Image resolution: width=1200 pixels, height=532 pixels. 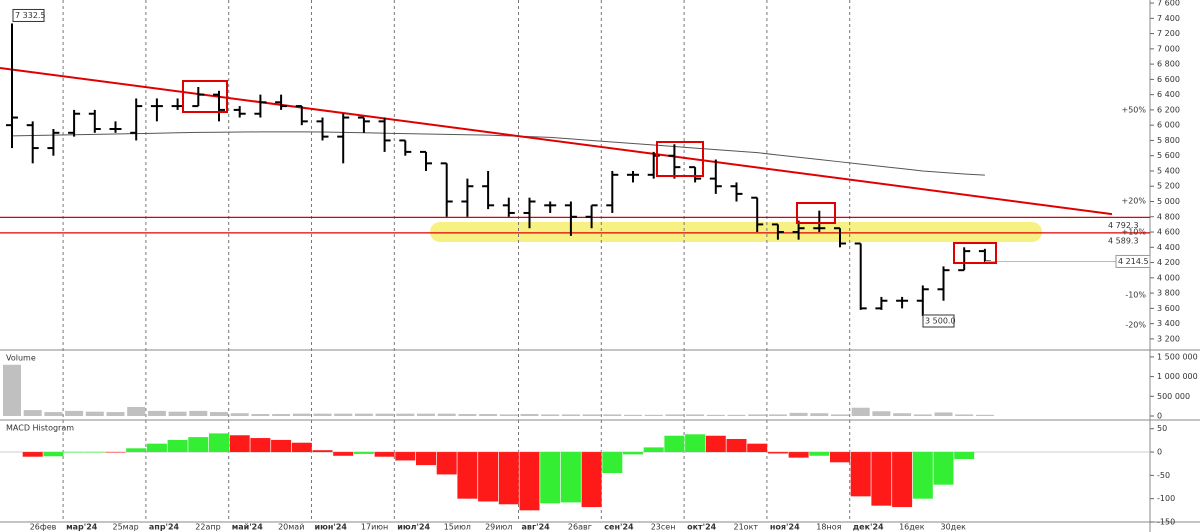 I want to click on y-tick-label: 5 200, so click(x=1168, y=186).